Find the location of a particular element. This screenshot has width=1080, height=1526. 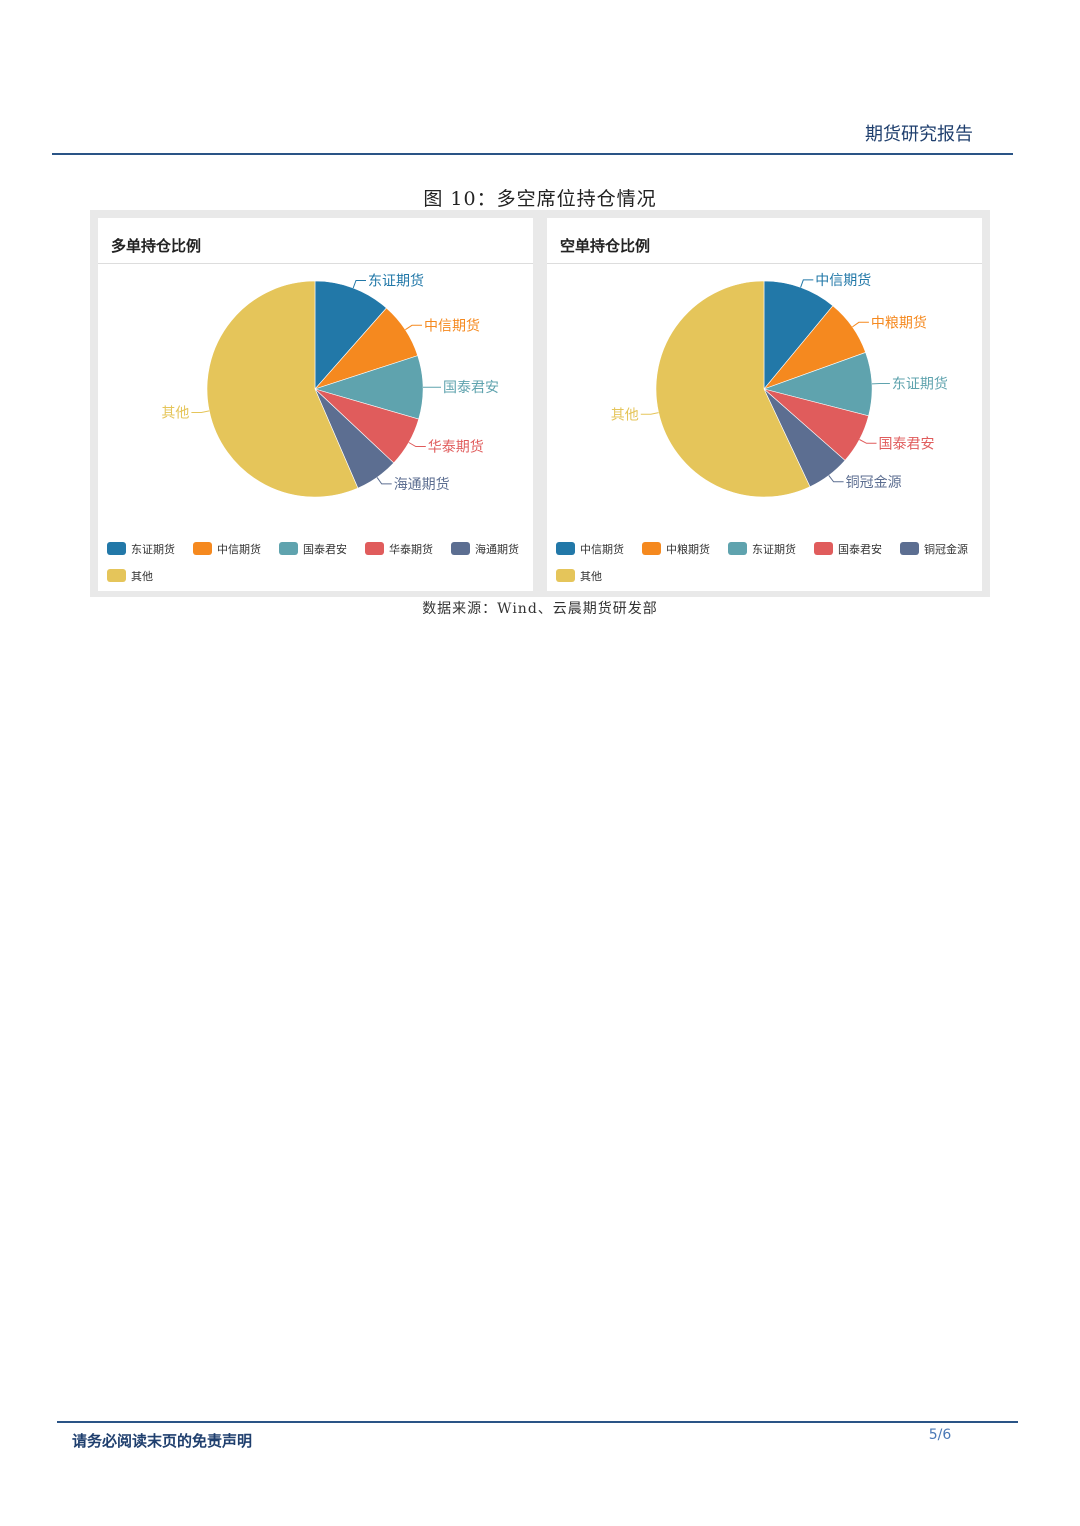

legend-label-4: 铜冠金源 is located at coordinates (946, 549).